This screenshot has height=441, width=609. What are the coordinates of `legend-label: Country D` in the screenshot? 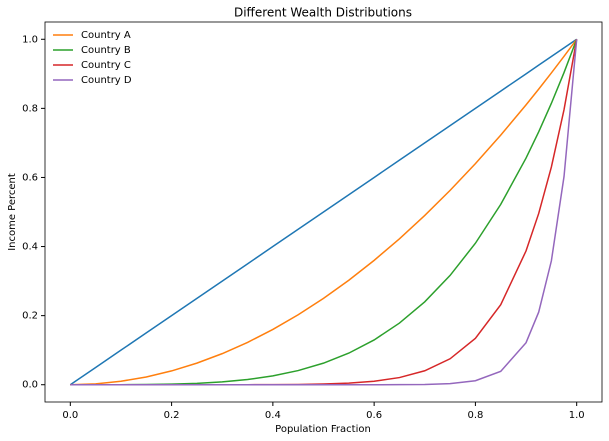 It's located at (106, 80).